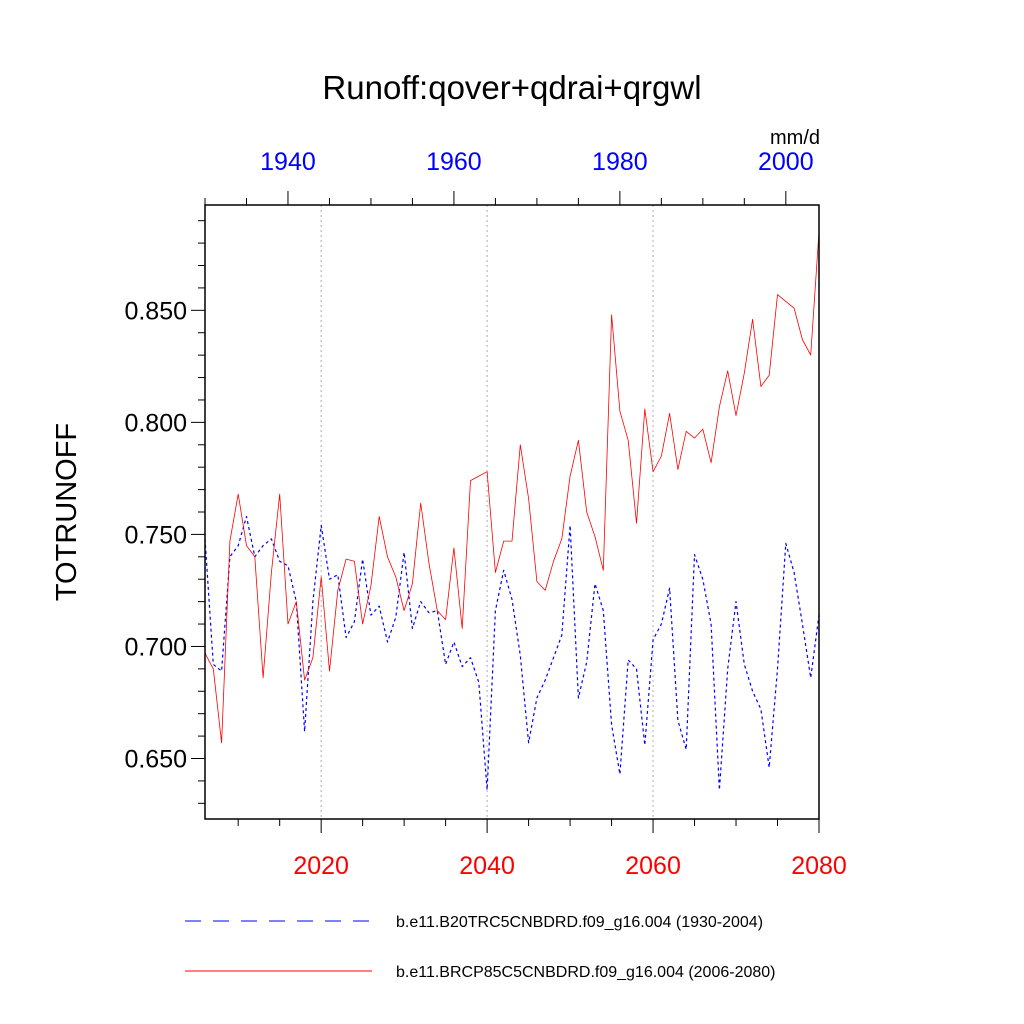 The width and height of the screenshot is (1024, 1024). Describe the element at coordinates (155, 423) in the screenshot. I see `y-tick-label-3: 0.800` at that location.